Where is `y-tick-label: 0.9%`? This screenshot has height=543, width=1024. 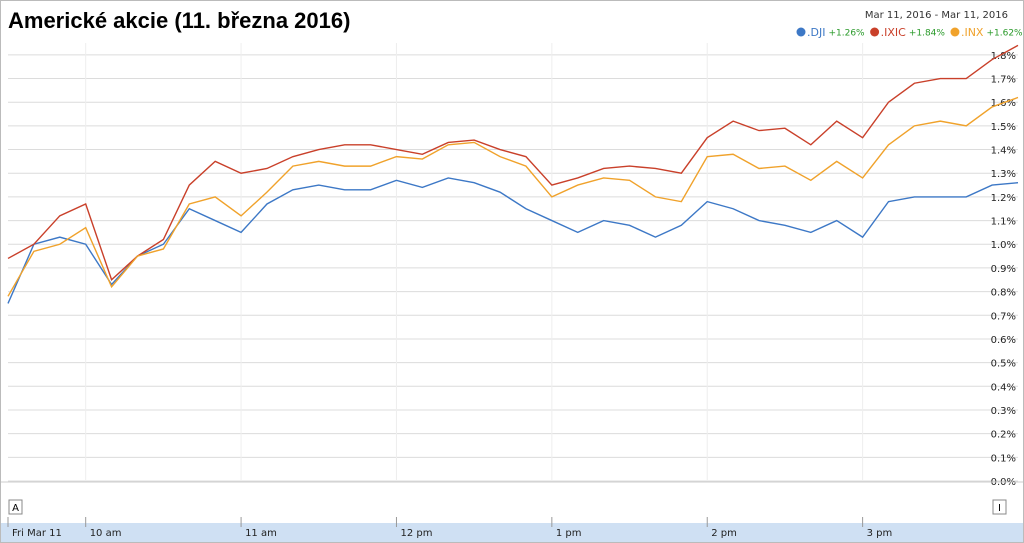 y-tick-label: 0.9% is located at coordinates (1003, 269).